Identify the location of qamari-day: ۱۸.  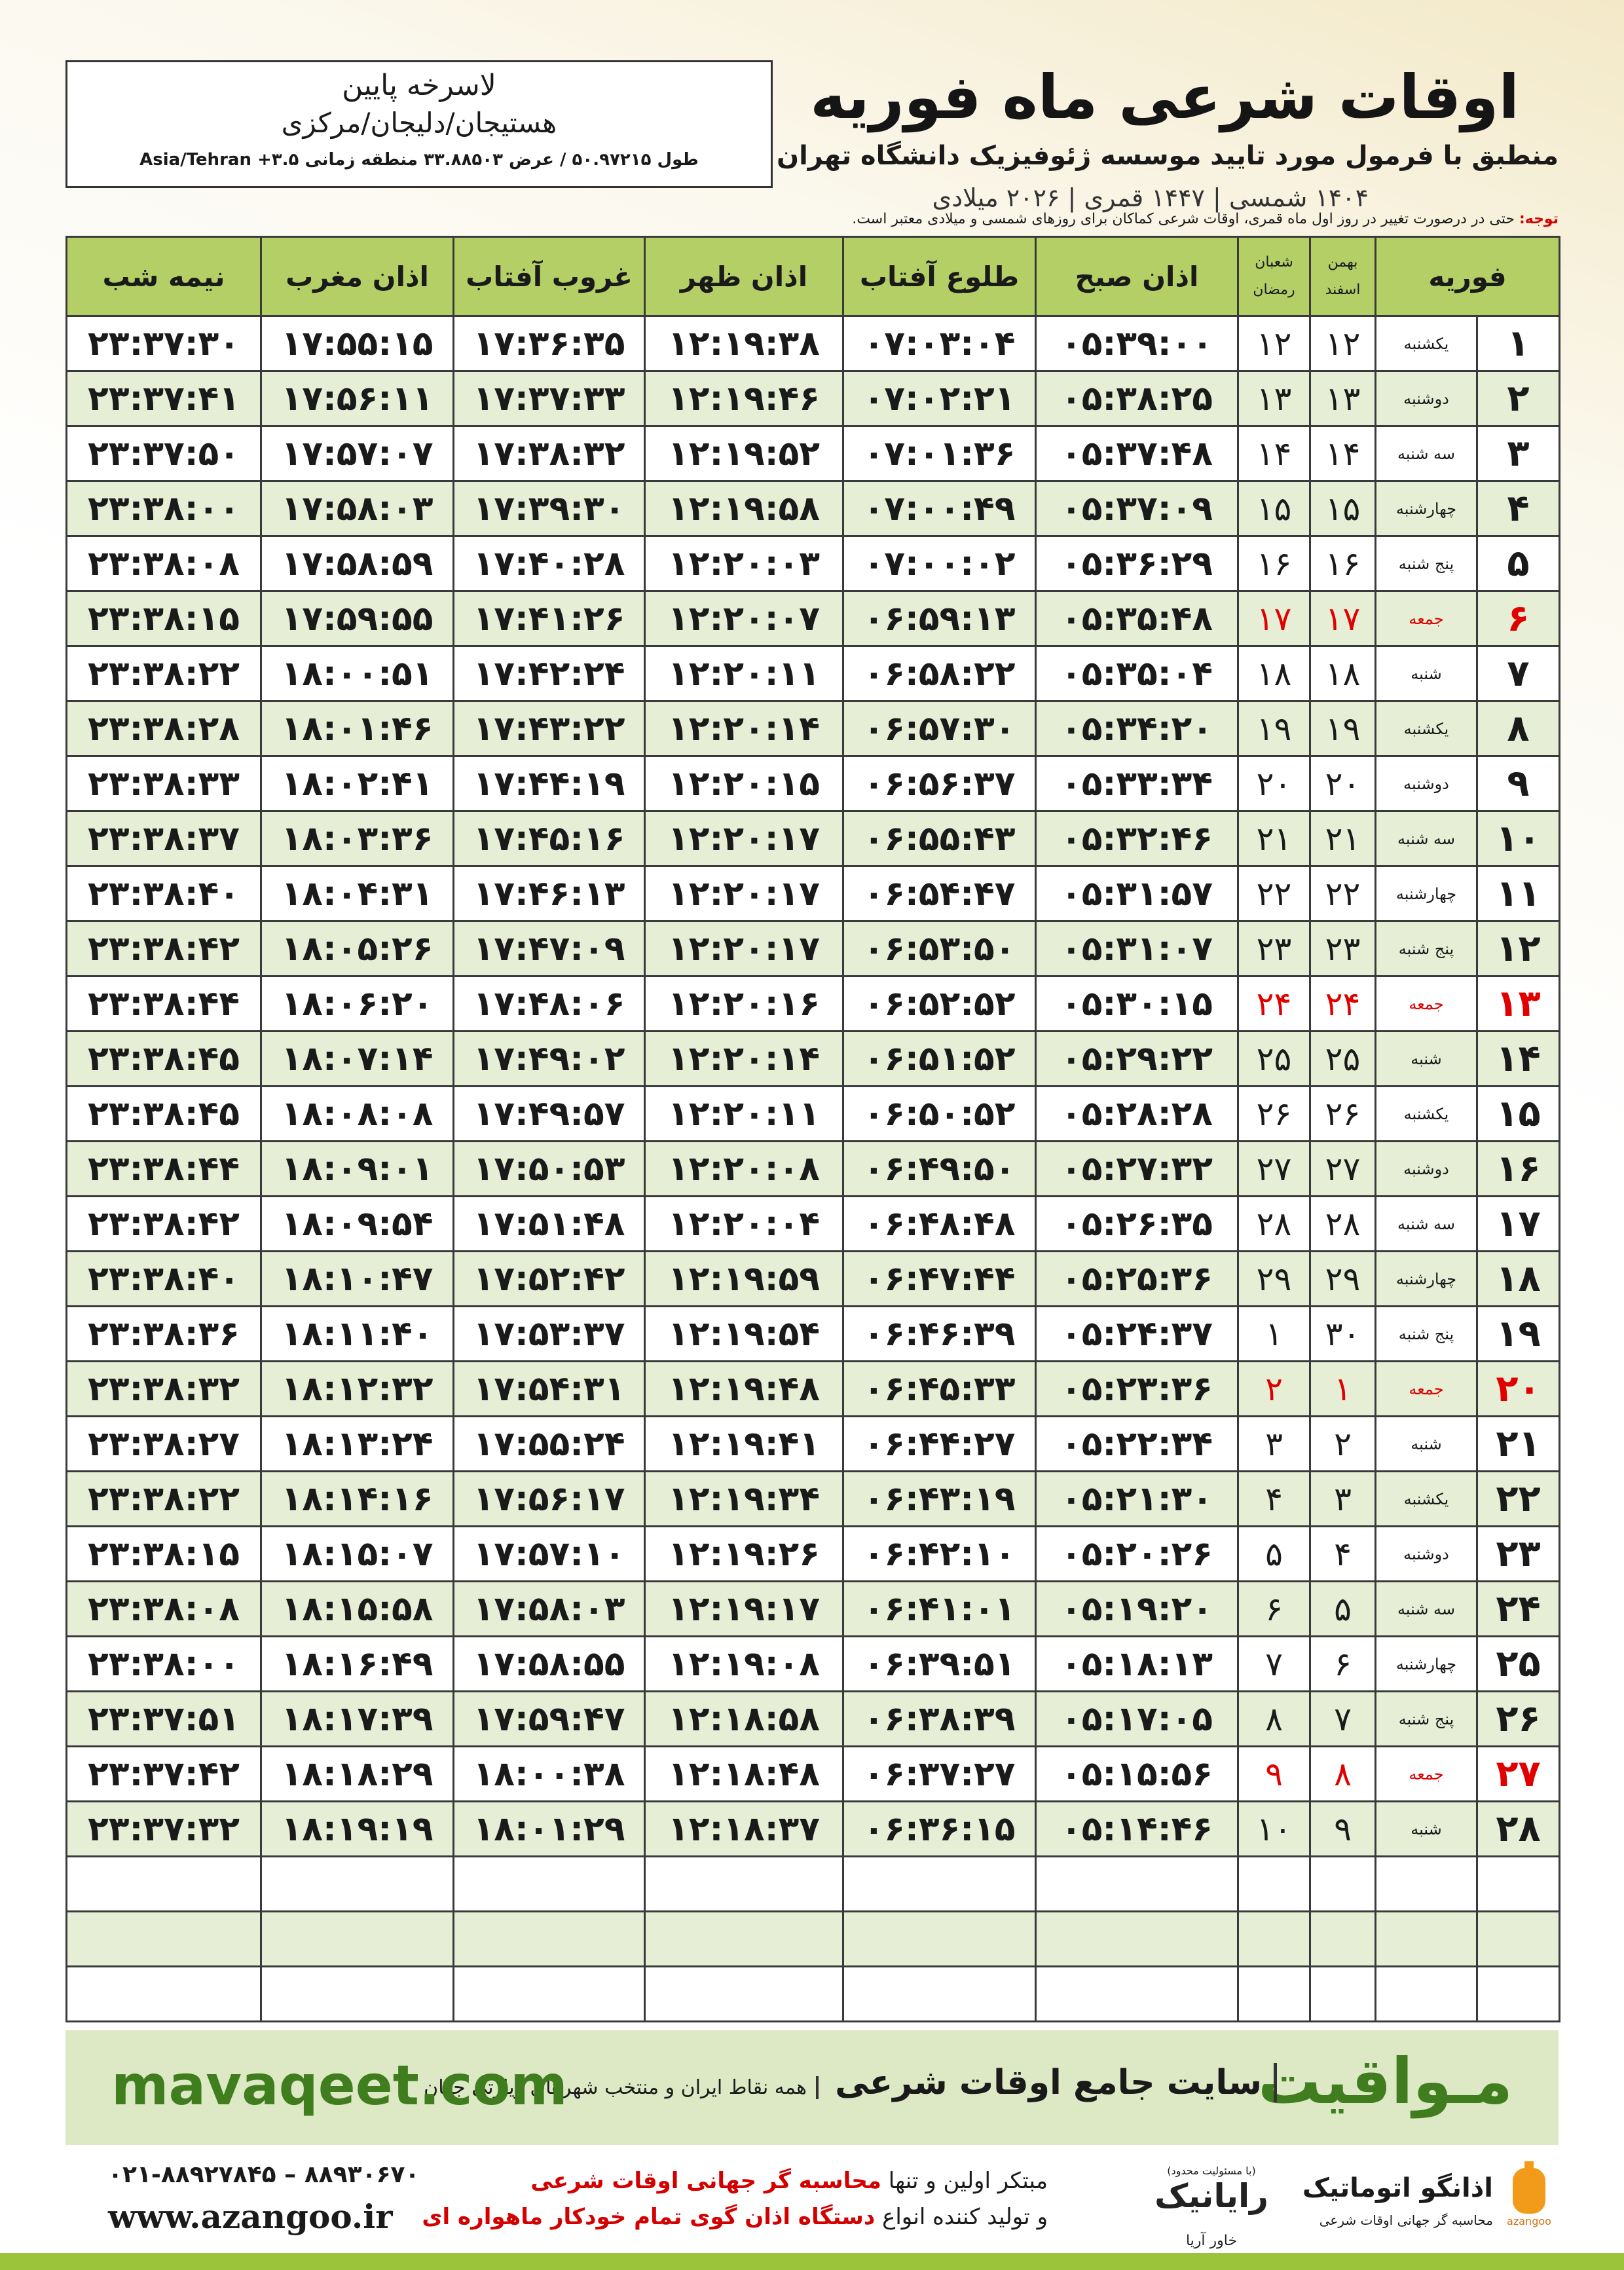
(1274, 673).